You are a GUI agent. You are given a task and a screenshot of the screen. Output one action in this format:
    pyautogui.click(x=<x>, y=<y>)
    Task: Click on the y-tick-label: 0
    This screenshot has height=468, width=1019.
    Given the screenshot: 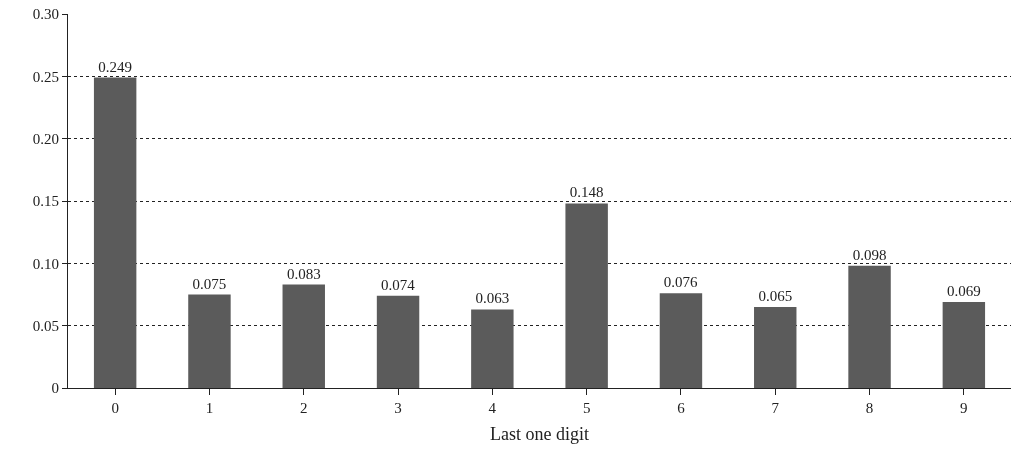 What is the action you would take?
    pyautogui.click(x=55, y=388)
    